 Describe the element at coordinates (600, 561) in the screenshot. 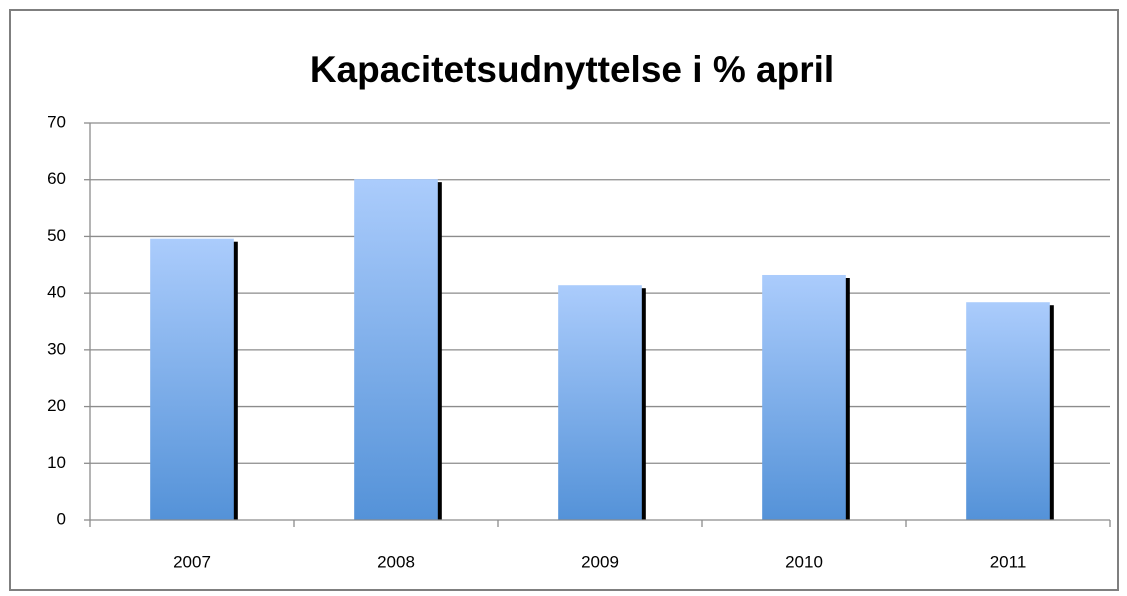

I see `x-tick-label: 2009` at that location.